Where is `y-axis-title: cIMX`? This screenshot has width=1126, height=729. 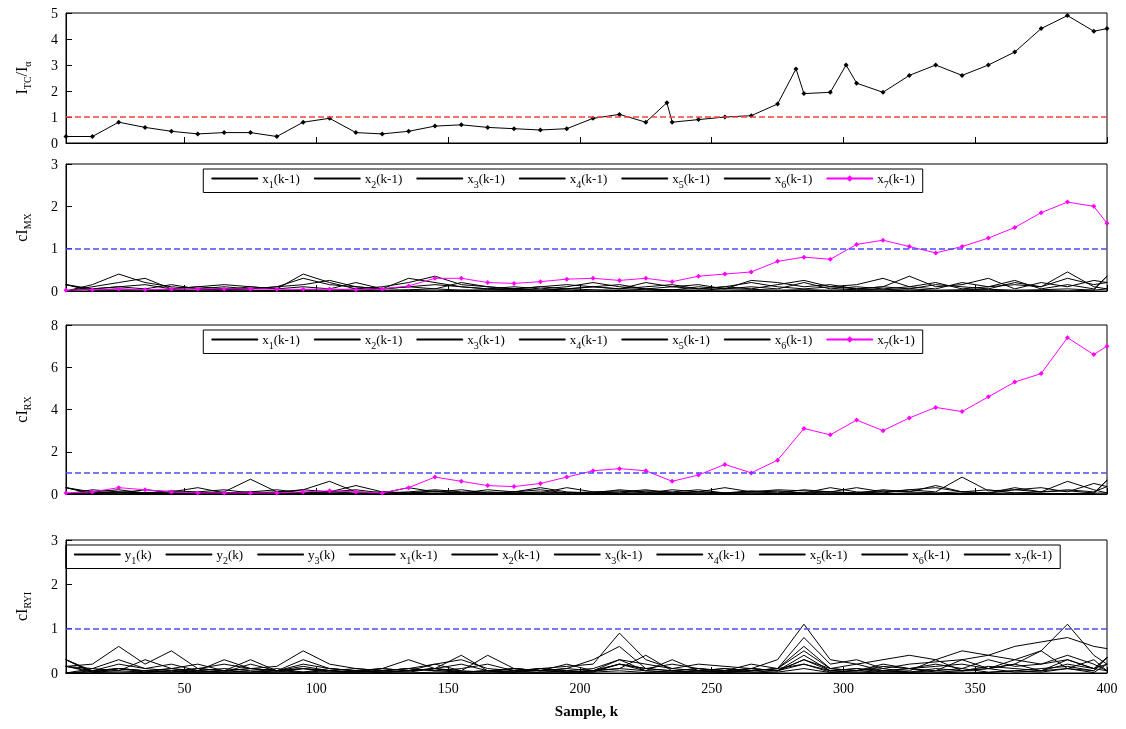
y-axis-title: cIMX is located at coordinates (22, 227).